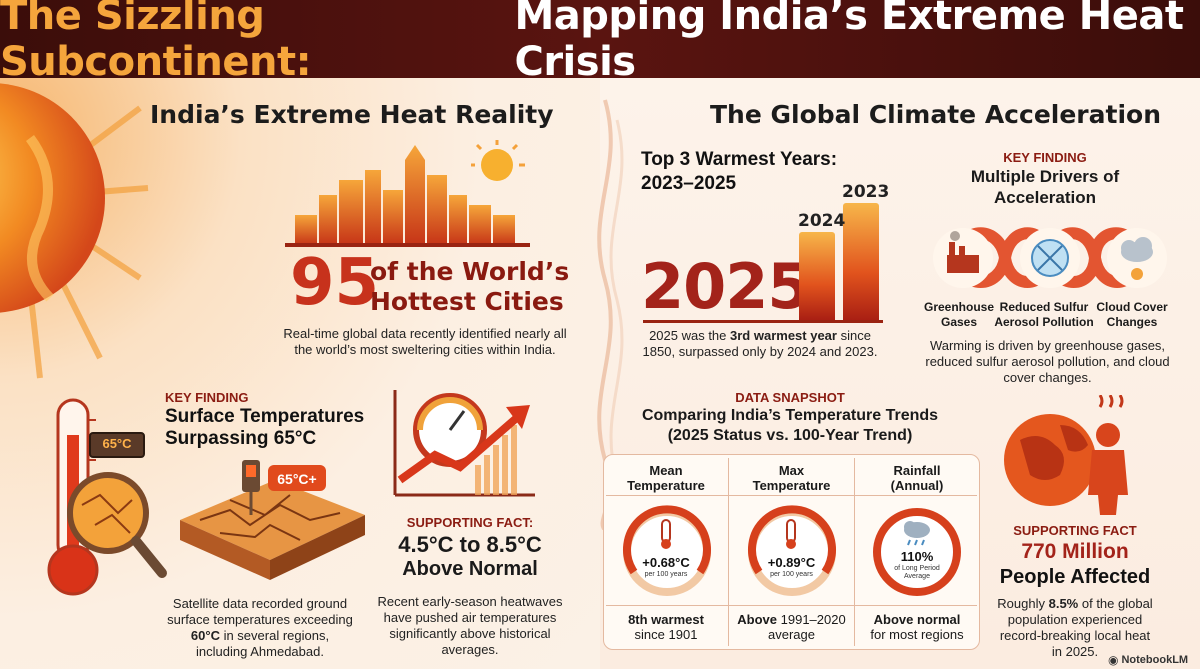  I want to click on surface-desc-line-4: including Ahmedabad., so click(260, 651).